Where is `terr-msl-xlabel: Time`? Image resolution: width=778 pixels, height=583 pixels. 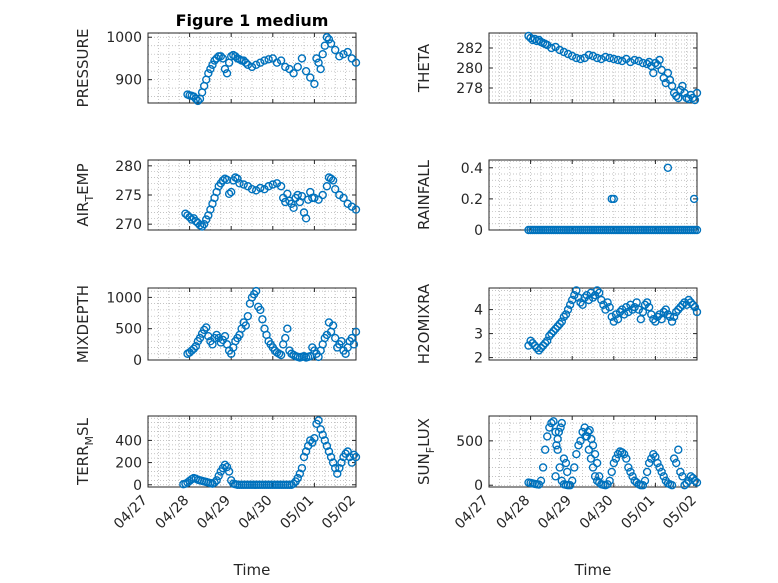 terr-msl-xlabel: Time is located at coordinates (252, 570).